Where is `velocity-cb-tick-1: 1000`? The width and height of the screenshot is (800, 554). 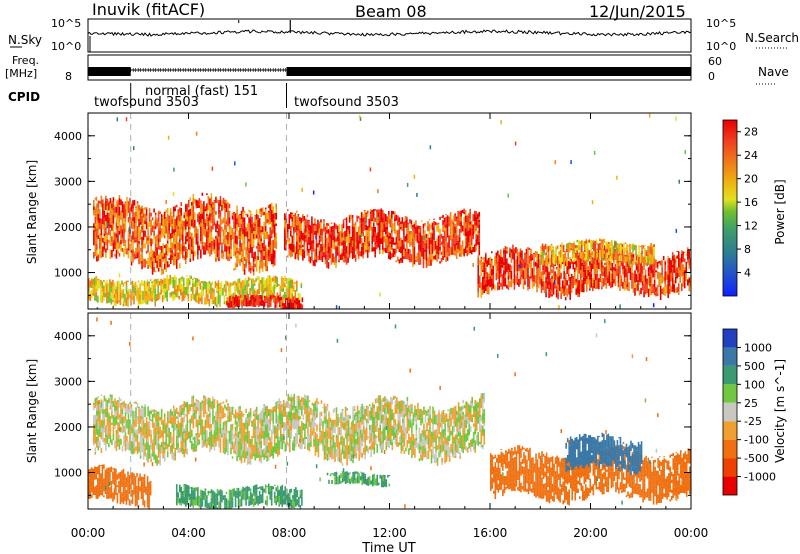
velocity-cb-tick-1: 1000 is located at coordinates (758, 347).